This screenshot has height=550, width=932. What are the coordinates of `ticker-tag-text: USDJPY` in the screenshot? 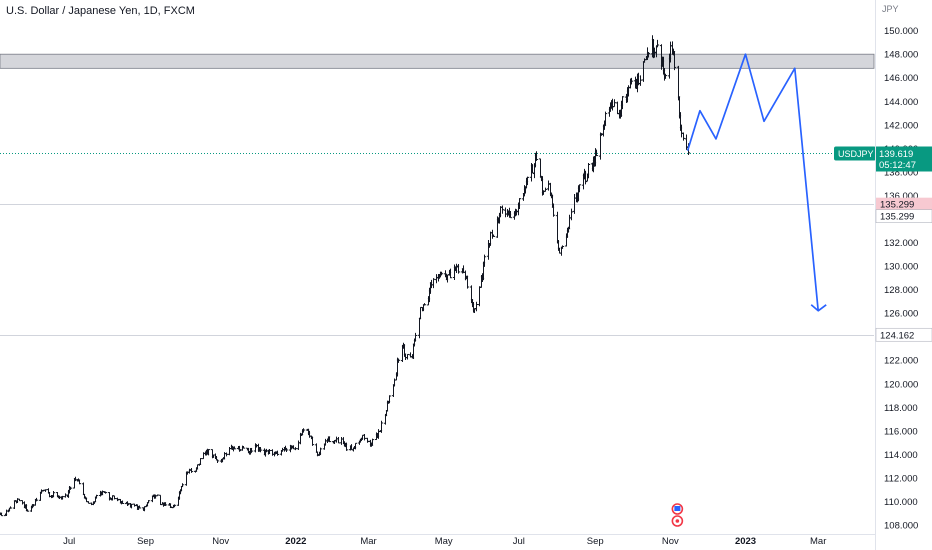 It's located at (856, 154).